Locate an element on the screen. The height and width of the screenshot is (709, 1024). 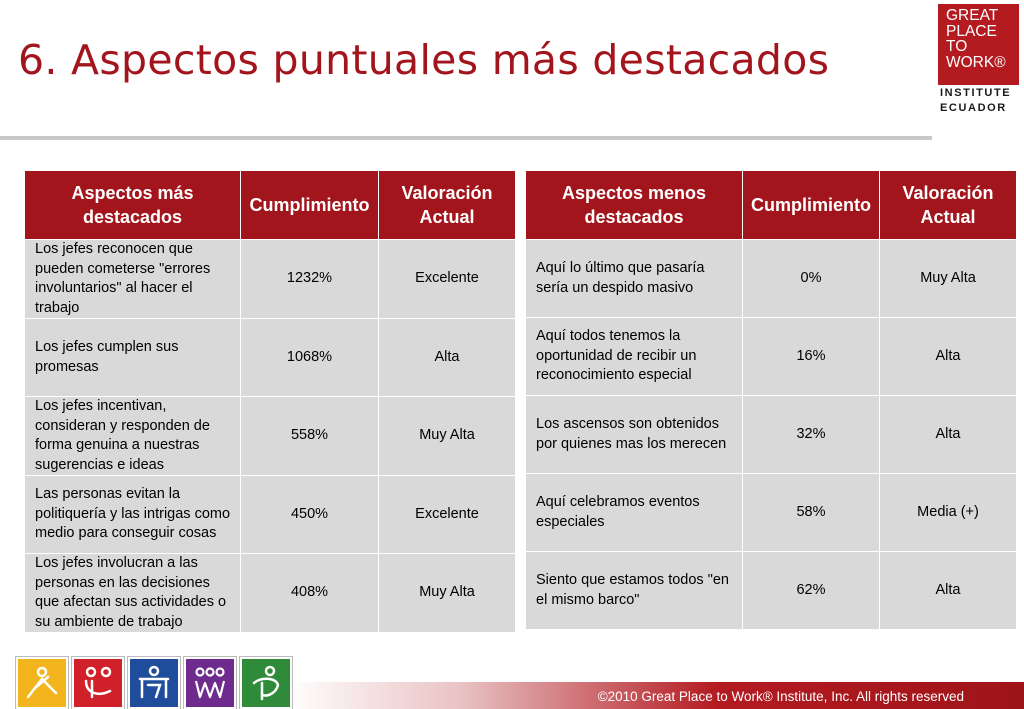
cumplimiento-cell: 450% is located at coordinates (309, 514).